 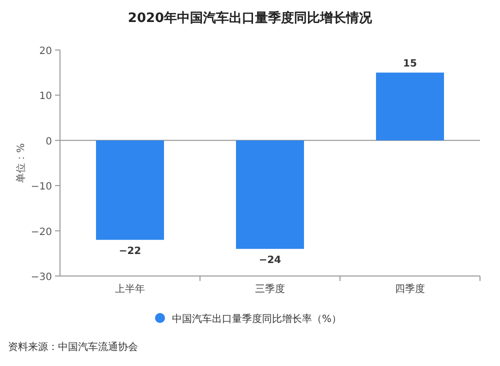 What do you see at coordinates (270, 260) in the screenshot?
I see `data-label: −24` at bounding box center [270, 260].